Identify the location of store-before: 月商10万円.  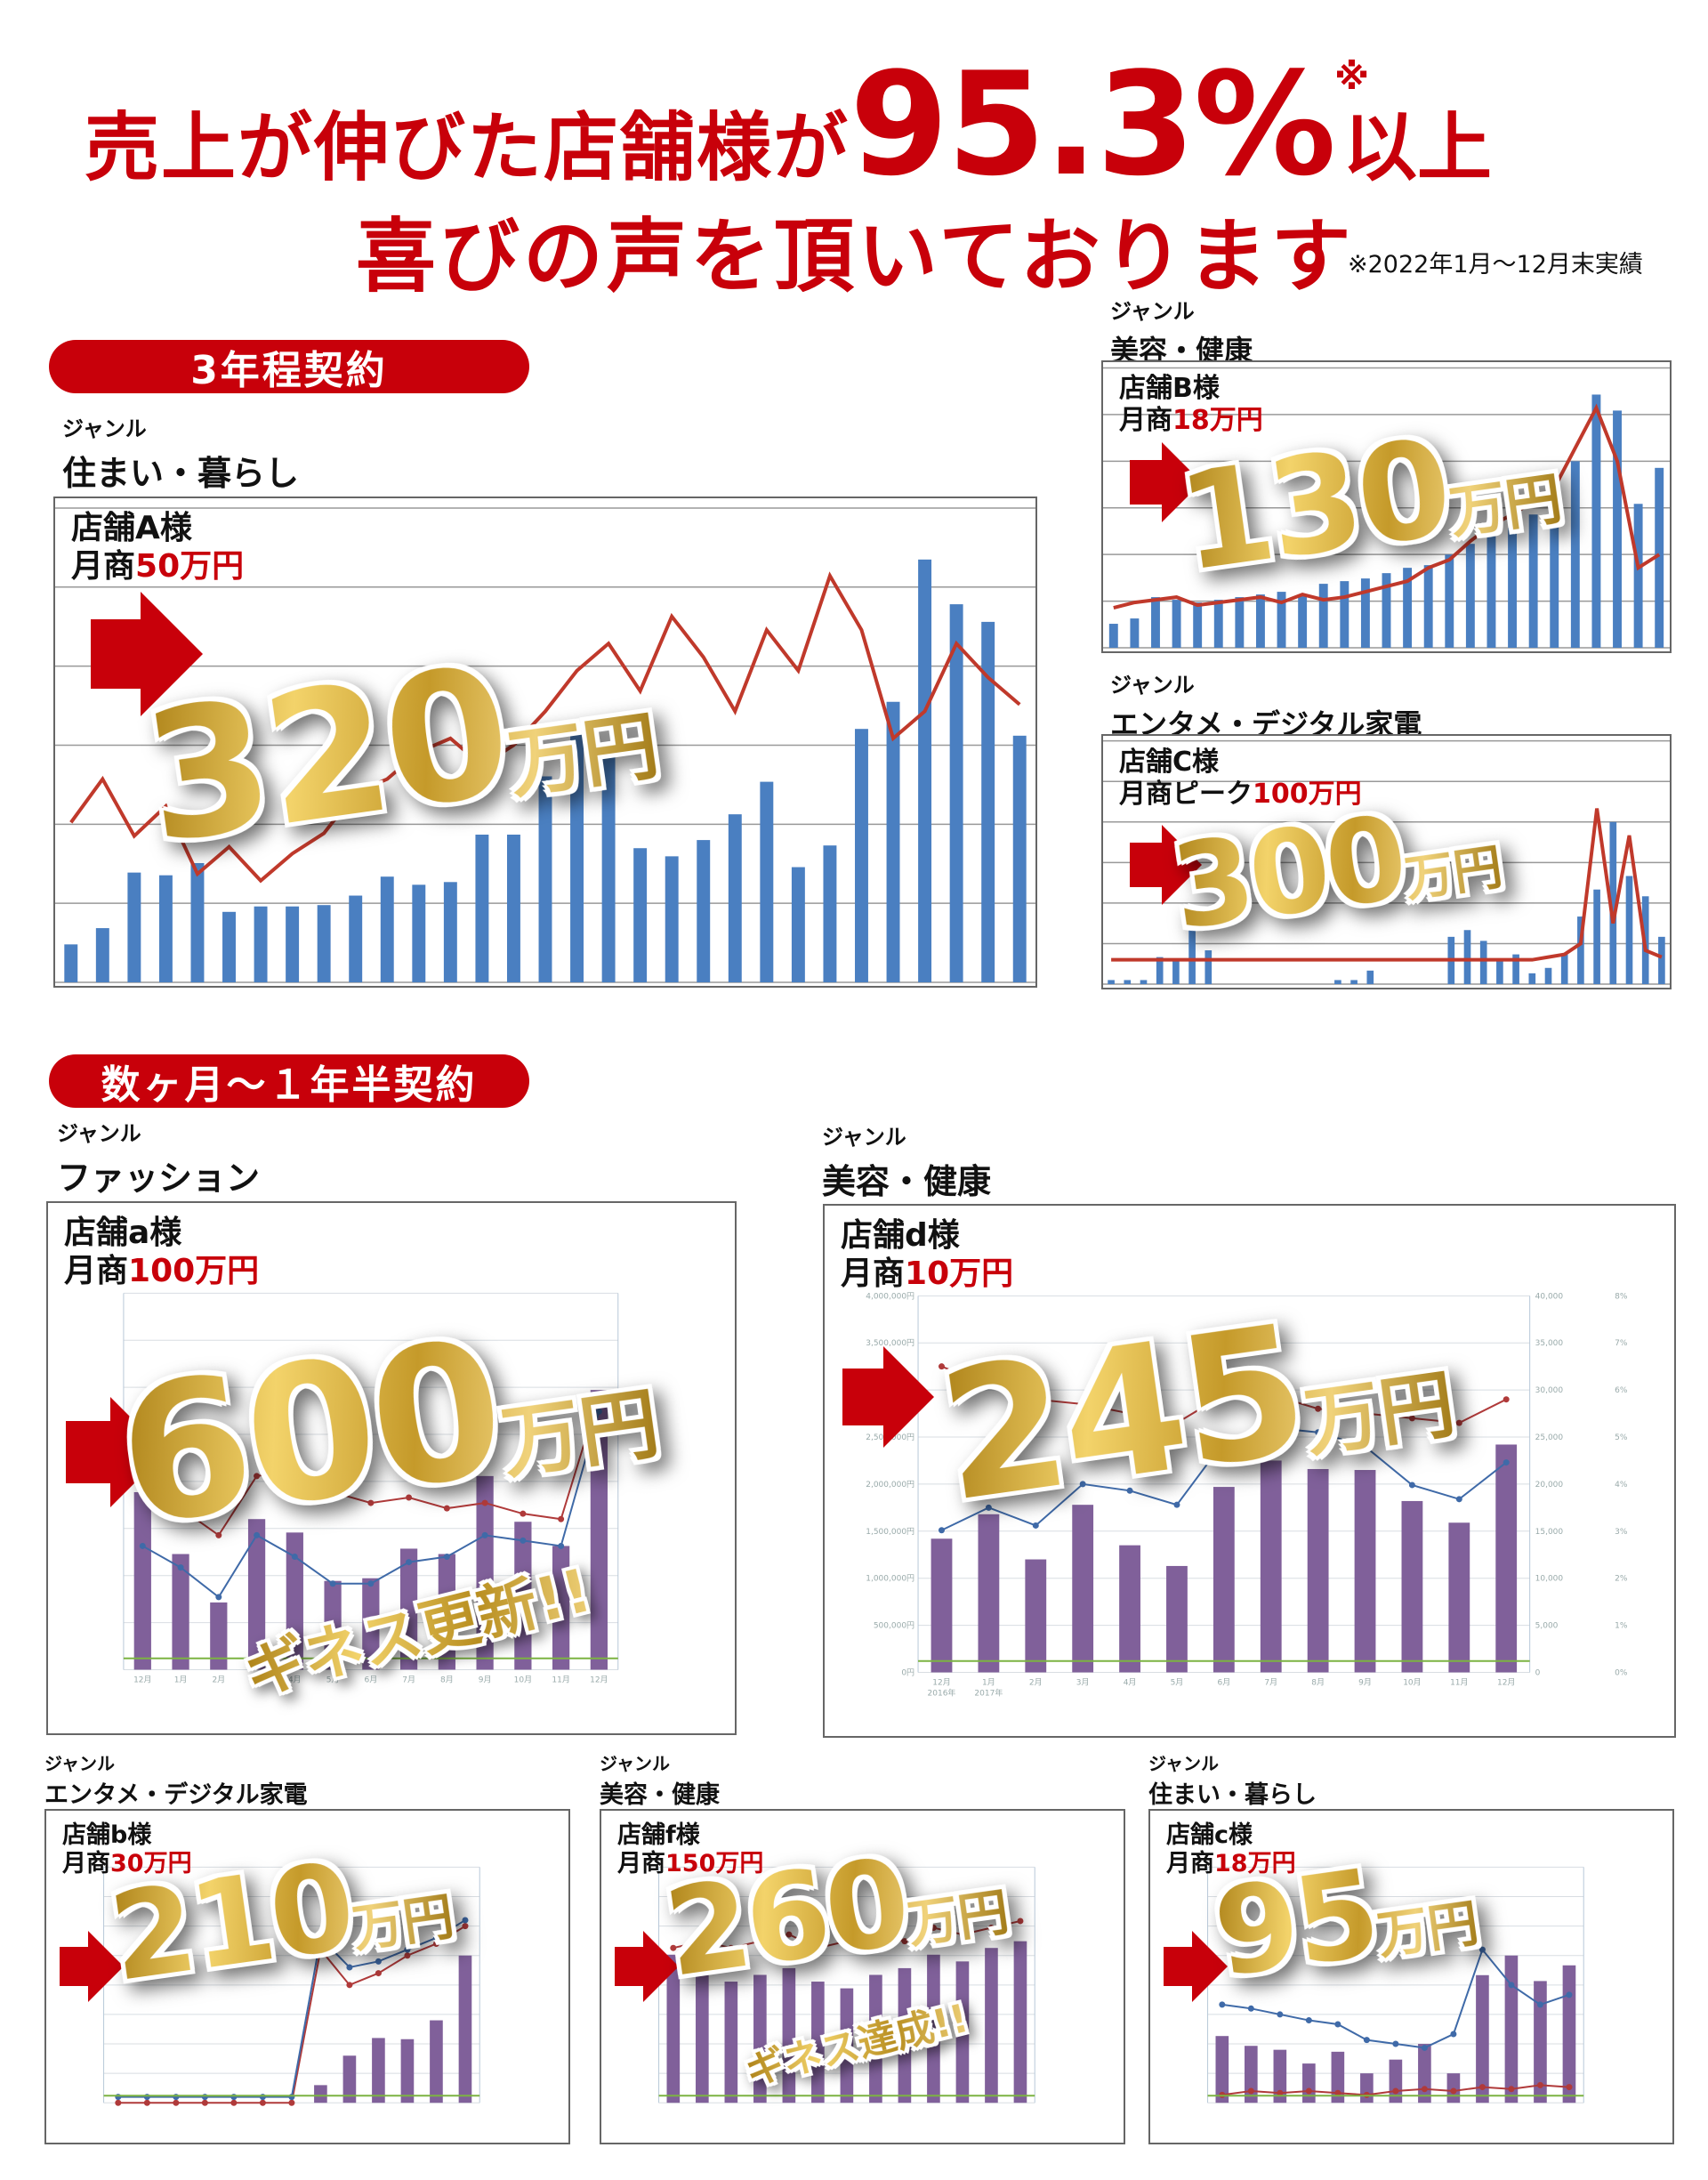
(927, 1274).